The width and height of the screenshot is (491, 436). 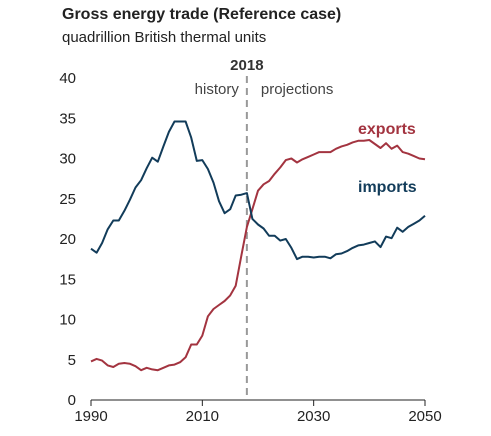 I want to click on y-tick-label-15: 15, so click(x=67, y=279).